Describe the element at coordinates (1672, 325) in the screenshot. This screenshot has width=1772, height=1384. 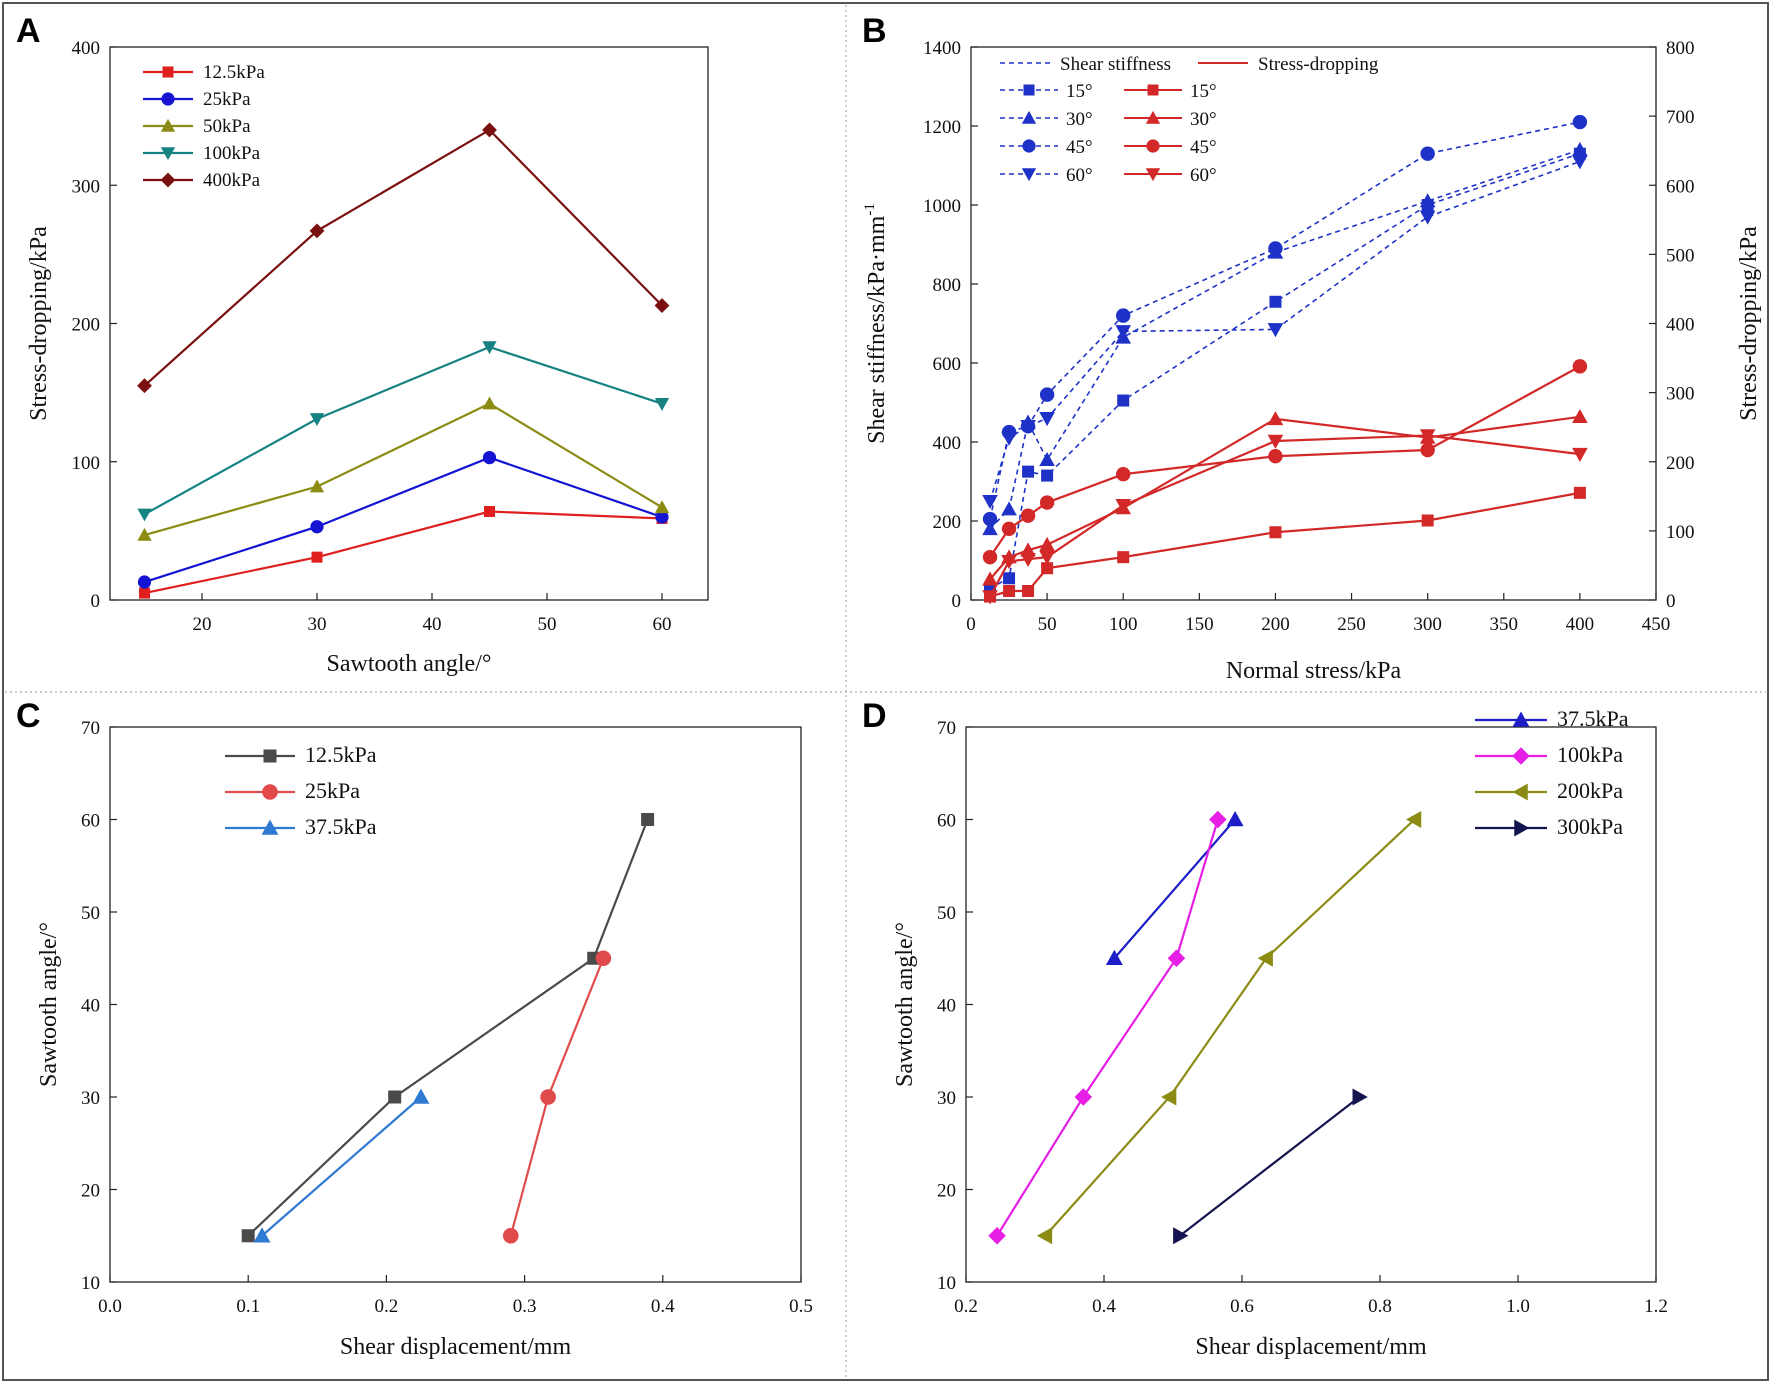
I see `y2-axis-ticks: 0 100 200 300 400 500 600 700 800` at that location.